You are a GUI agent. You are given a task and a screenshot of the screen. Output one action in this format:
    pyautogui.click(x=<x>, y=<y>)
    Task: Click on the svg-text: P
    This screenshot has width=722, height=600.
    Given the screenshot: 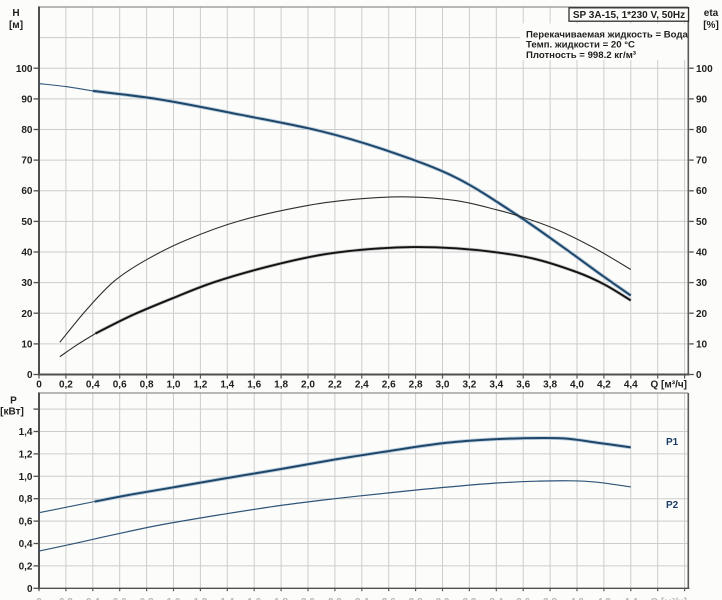 What is the action you would take?
    pyautogui.click(x=13, y=401)
    